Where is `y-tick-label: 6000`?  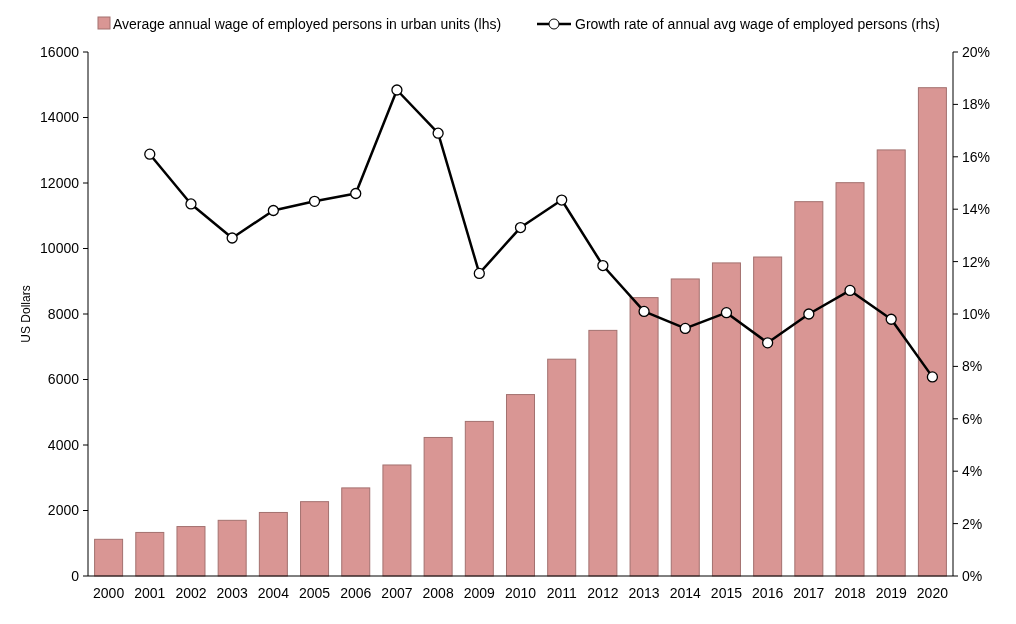 y-tick-label: 6000 is located at coordinates (63, 379).